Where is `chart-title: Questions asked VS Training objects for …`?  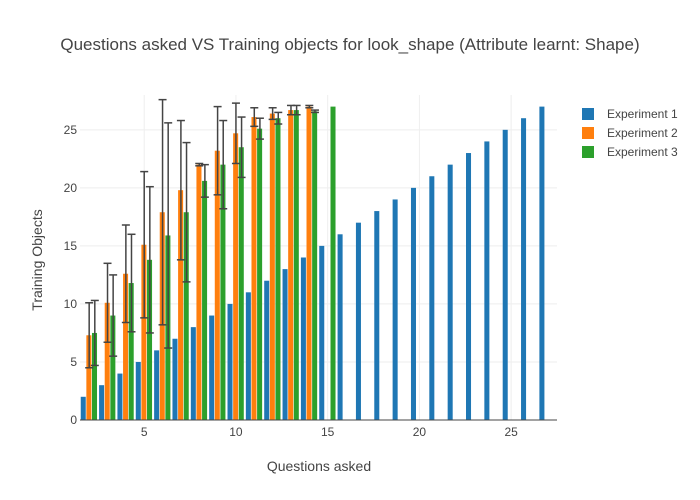 chart-title: Questions asked VS Training objects for … is located at coordinates (349, 44).